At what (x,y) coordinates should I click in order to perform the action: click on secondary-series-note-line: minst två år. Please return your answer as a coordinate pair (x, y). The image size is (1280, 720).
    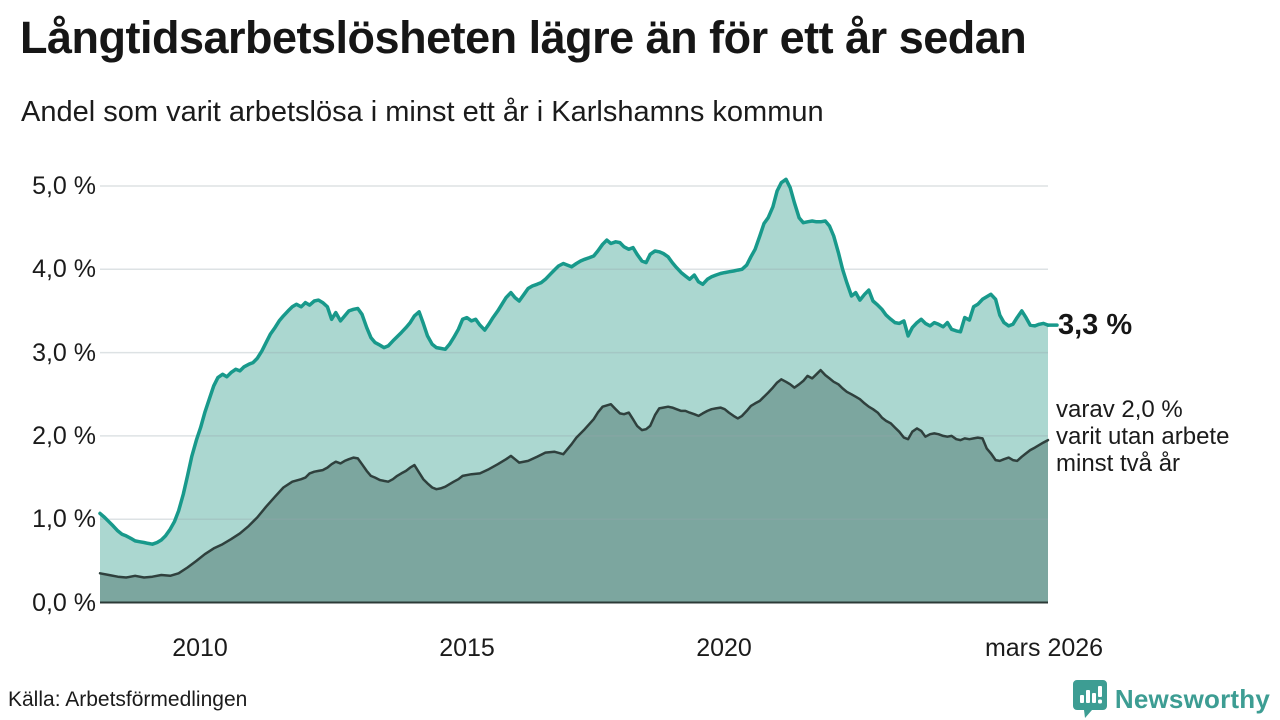
    Looking at the image, I should click on (1118, 463).